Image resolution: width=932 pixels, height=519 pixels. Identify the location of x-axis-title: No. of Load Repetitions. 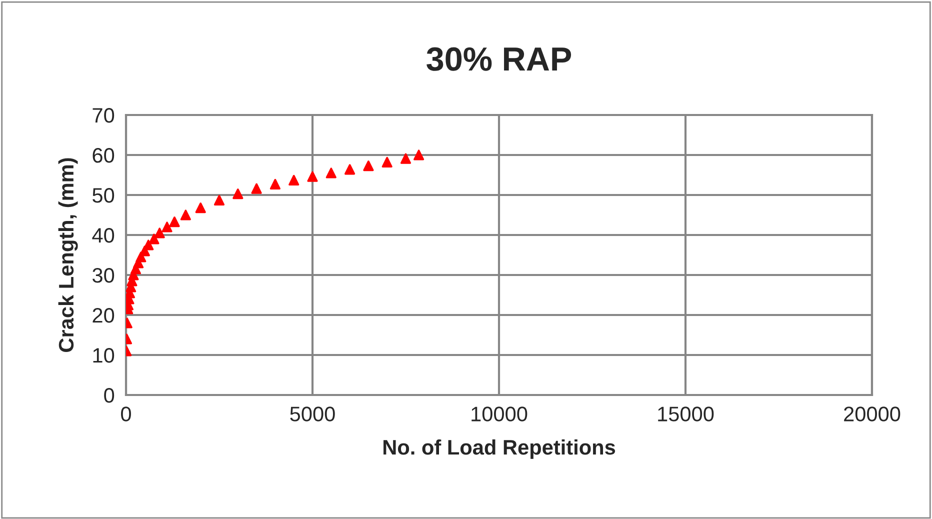
(500, 449).